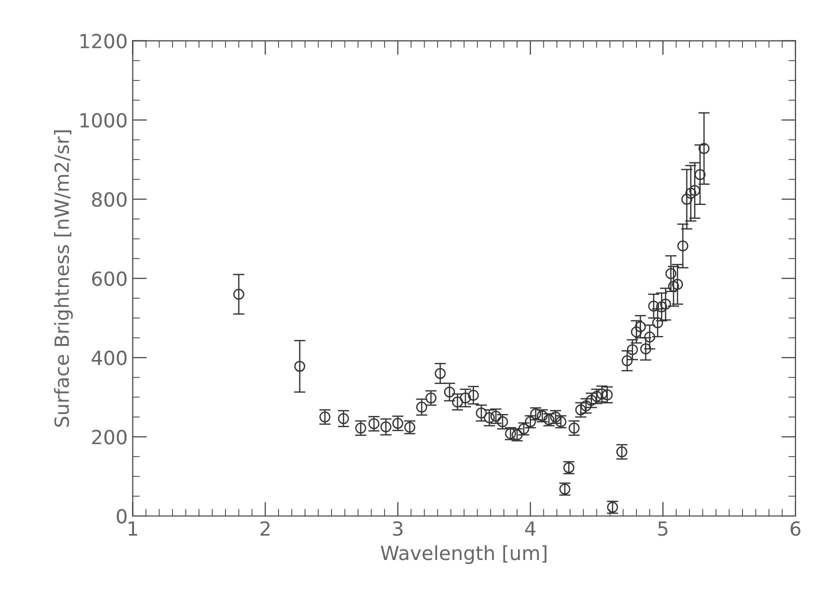 The image size is (840, 600). Describe the element at coordinates (463, 554) in the screenshot. I see `x-axis-title: Wavelength [um]` at that location.